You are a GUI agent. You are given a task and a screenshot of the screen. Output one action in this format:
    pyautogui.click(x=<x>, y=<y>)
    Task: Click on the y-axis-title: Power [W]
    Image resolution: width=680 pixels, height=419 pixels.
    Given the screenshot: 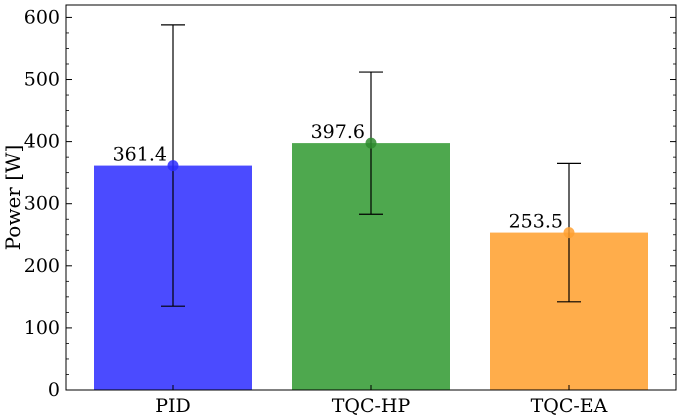 What is the action you would take?
    pyautogui.click(x=13, y=198)
    